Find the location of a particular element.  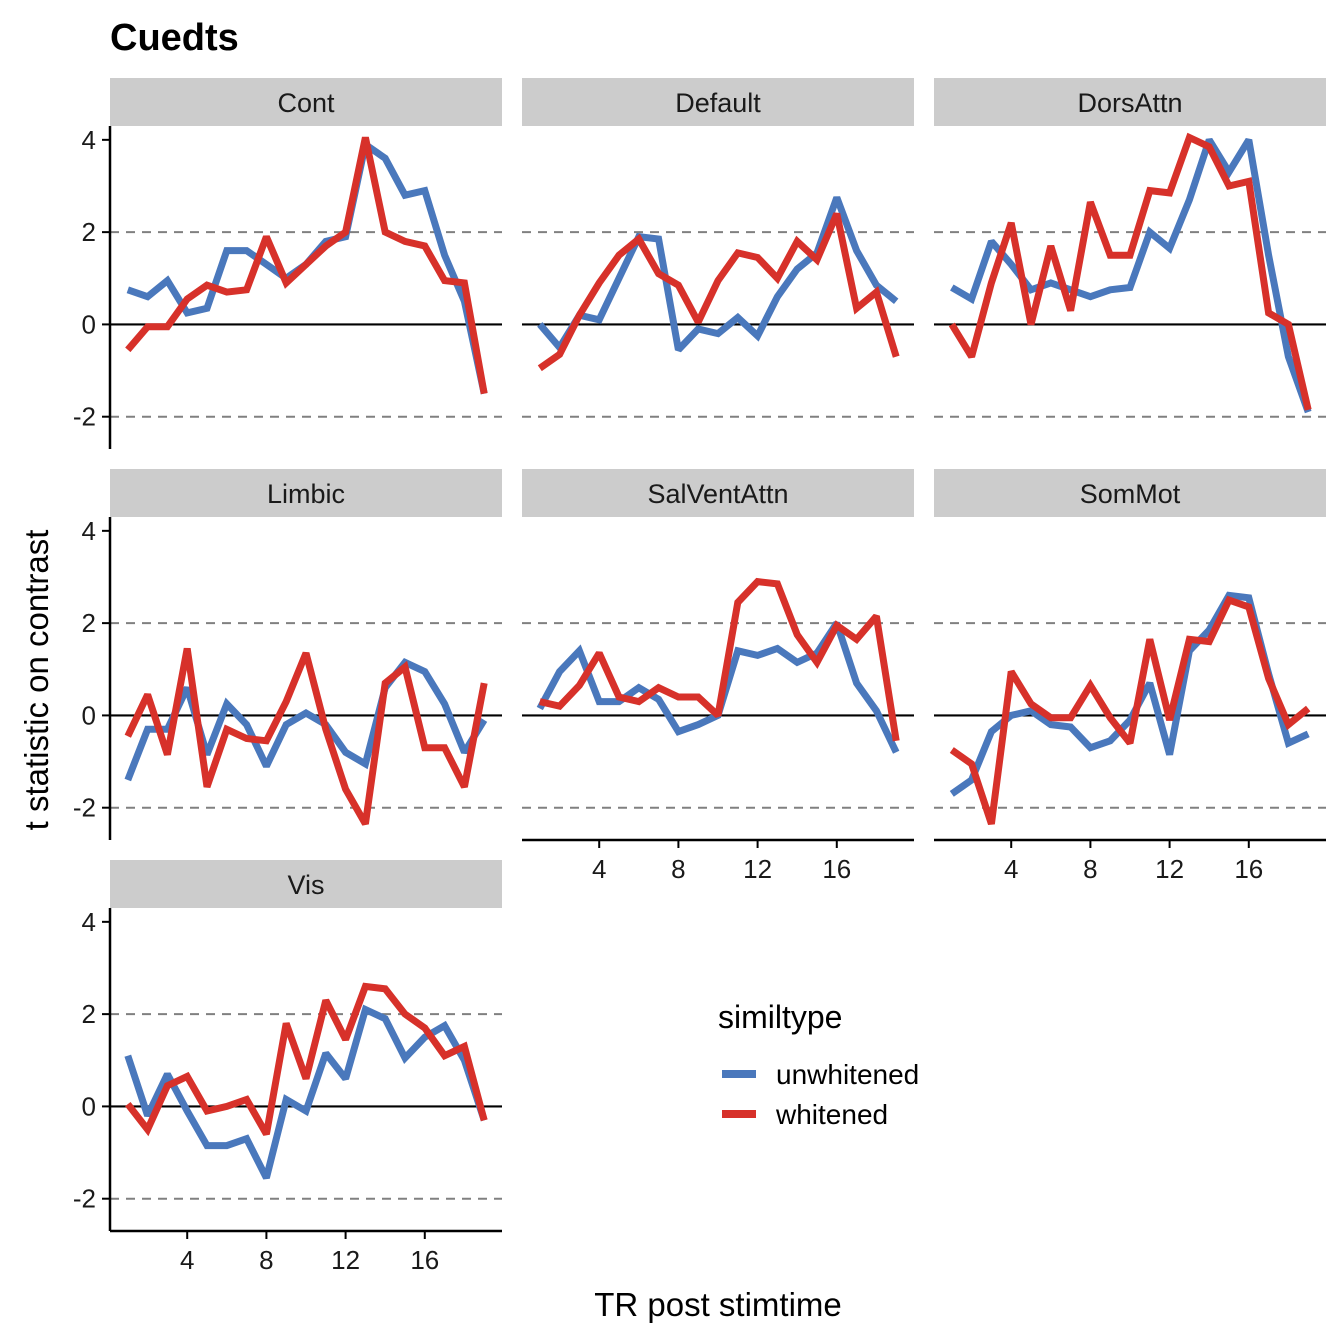

x-axis-label: TR post stimtime is located at coordinates (718, 1304).